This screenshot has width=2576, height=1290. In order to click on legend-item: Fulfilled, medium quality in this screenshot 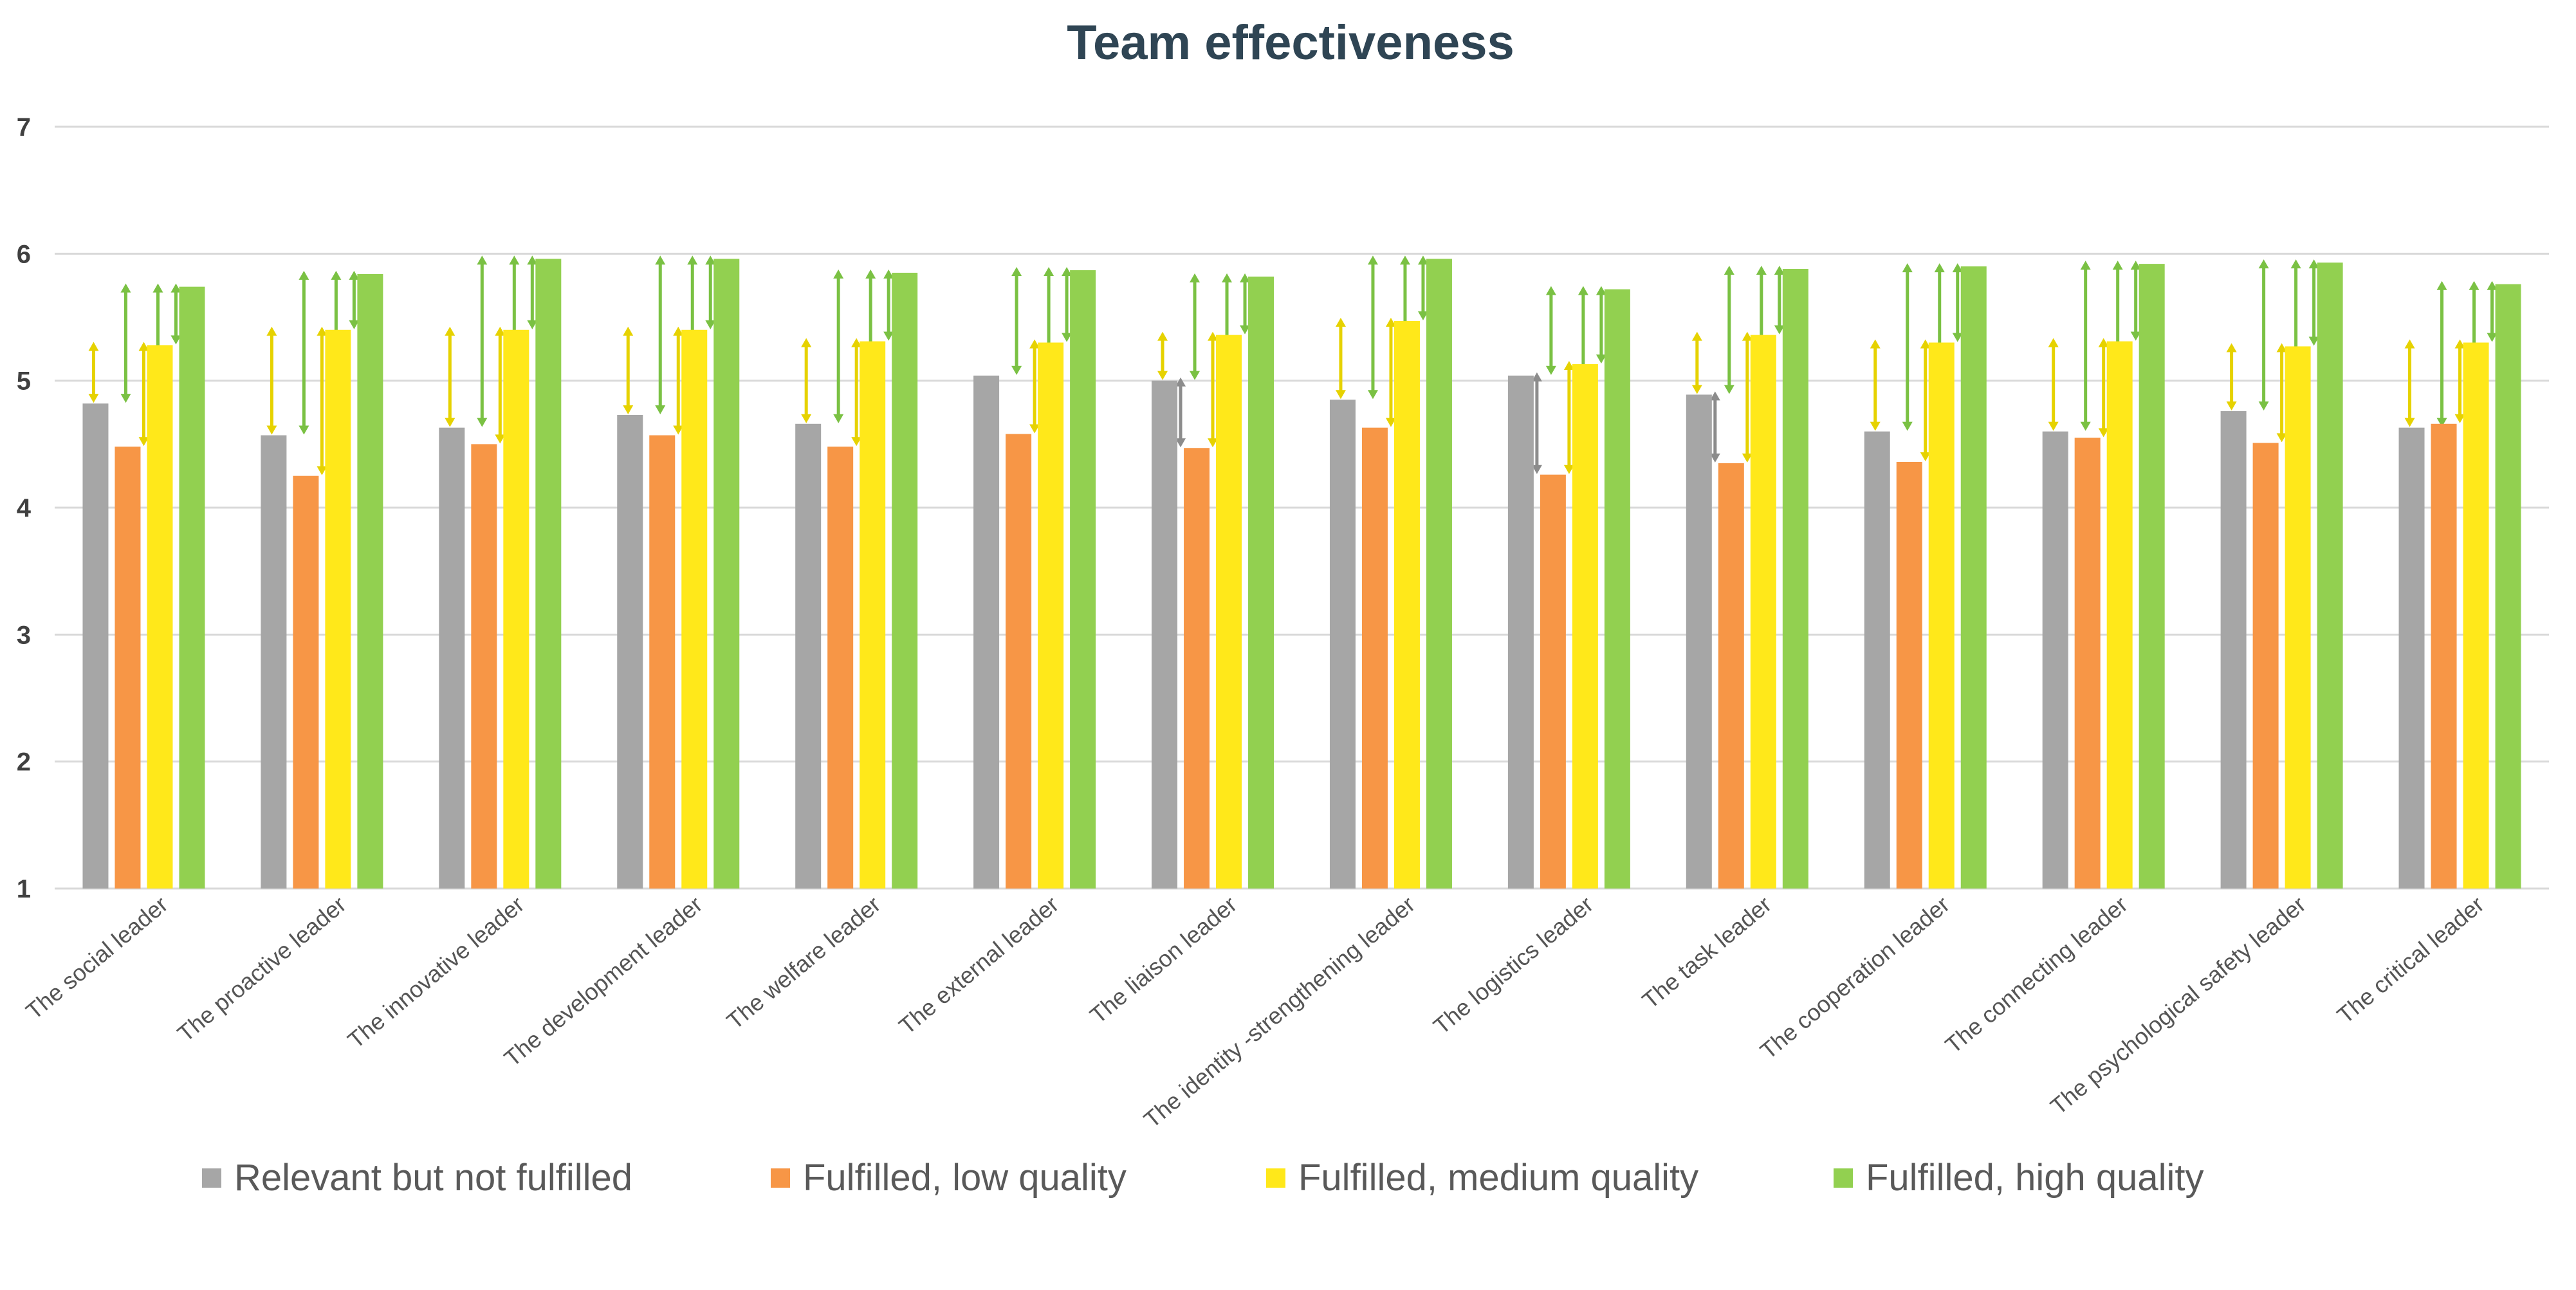, I will do `click(1482, 1178)`.